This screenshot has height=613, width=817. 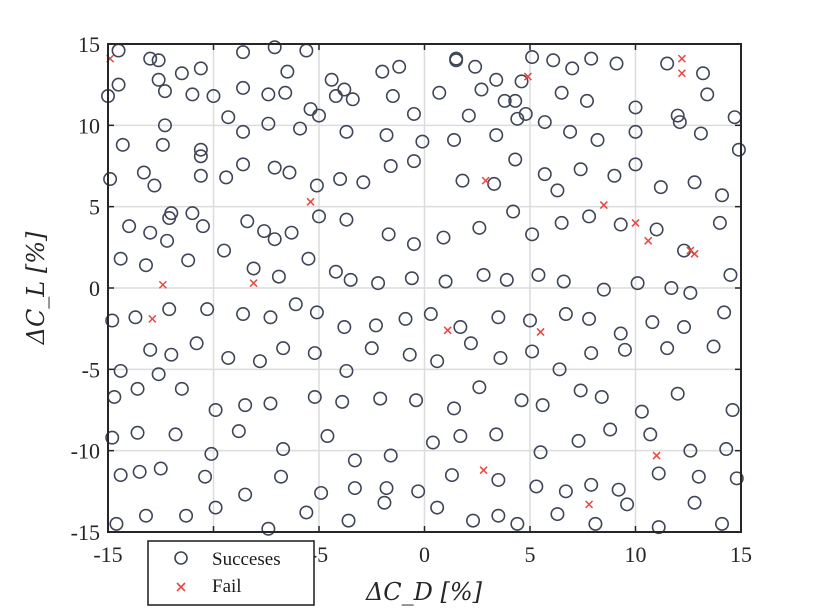 I want to click on y-tick-label: 0, so click(x=94, y=288).